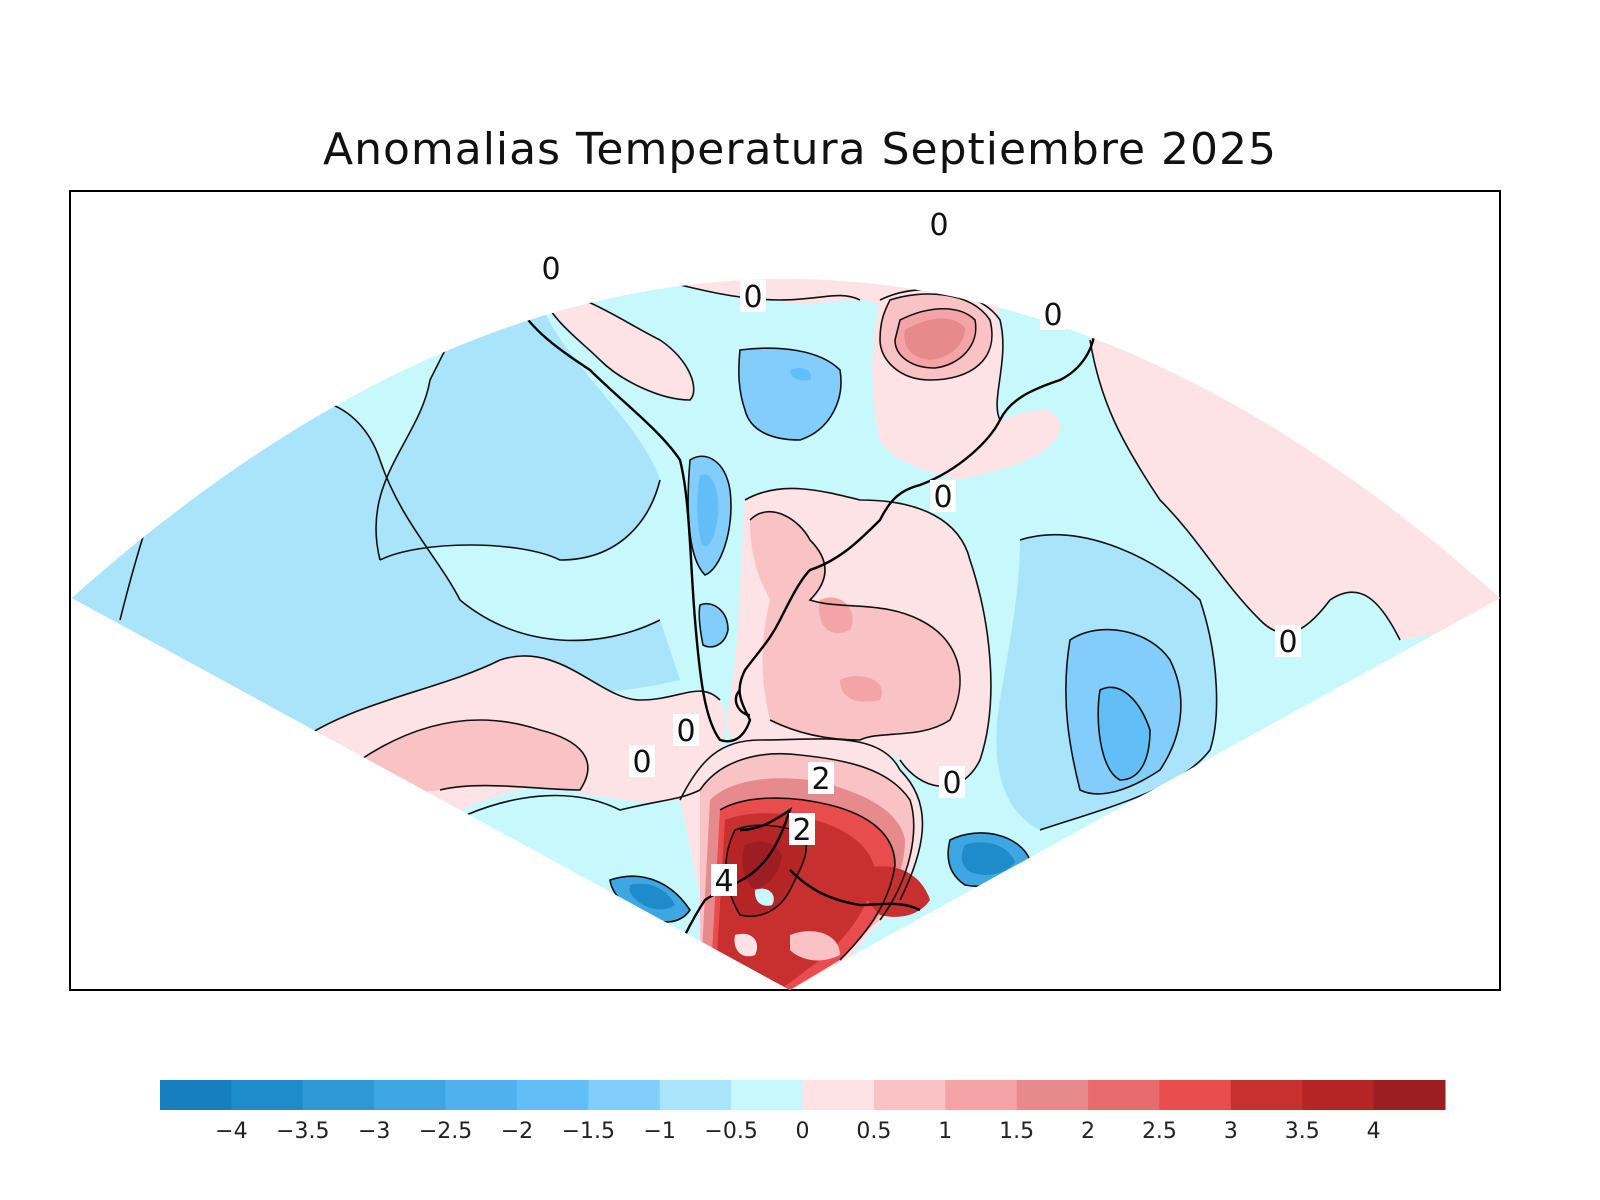  What do you see at coordinates (231, 1131) in the screenshot?
I see `colorbar-tick-label: −4` at bounding box center [231, 1131].